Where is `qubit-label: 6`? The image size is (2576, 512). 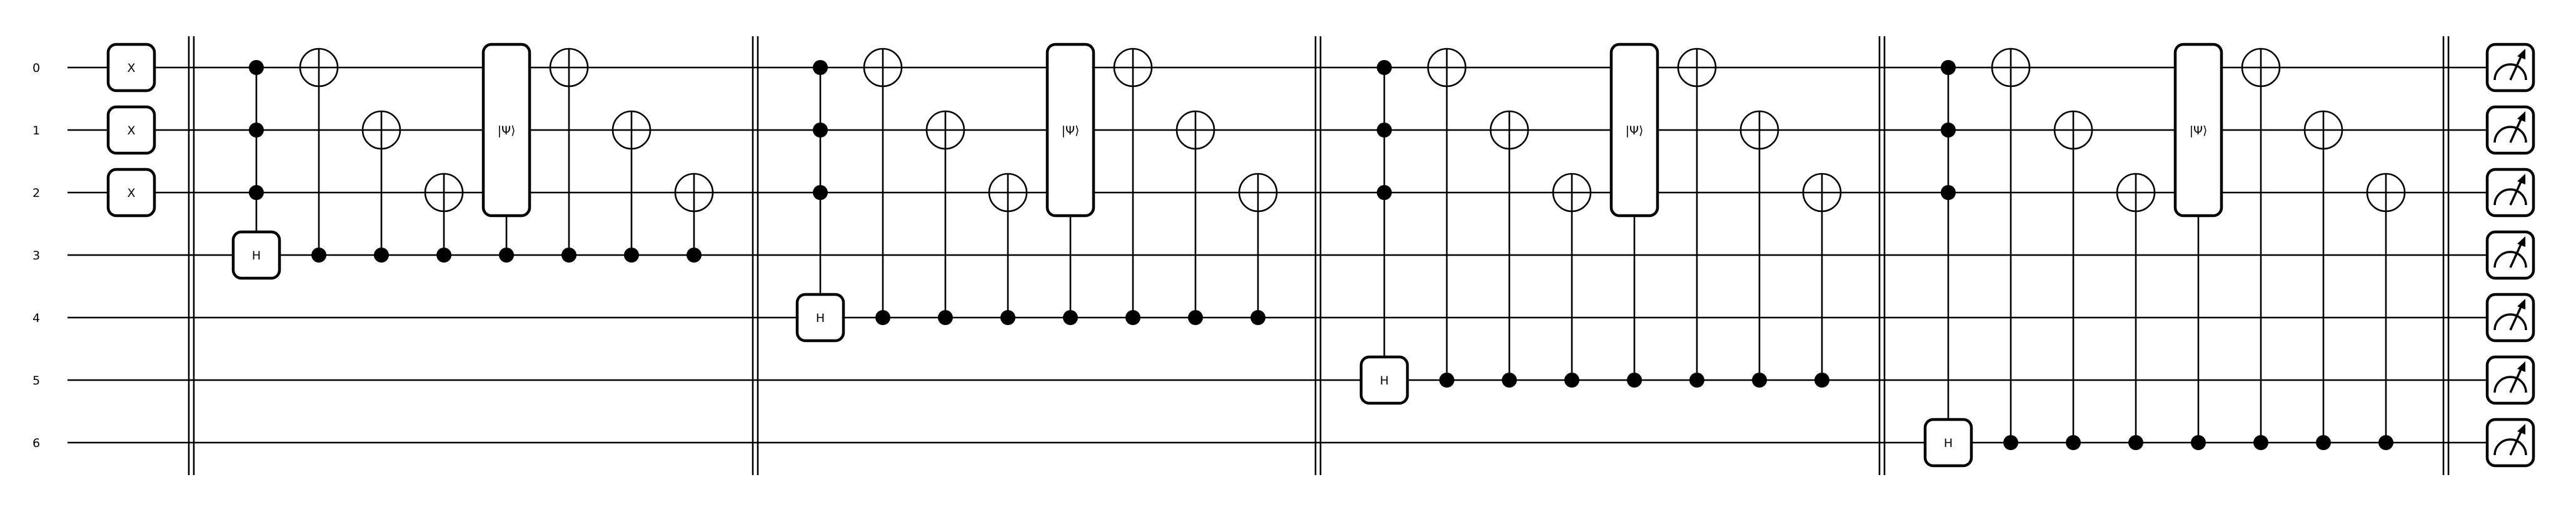 qubit-label: 6 is located at coordinates (36, 443).